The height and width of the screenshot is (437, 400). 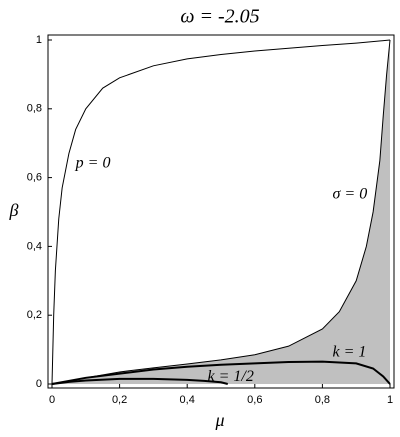 What do you see at coordinates (34, 178) in the screenshot?
I see `y-tick-label: 0,6` at bounding box center [34, 178].